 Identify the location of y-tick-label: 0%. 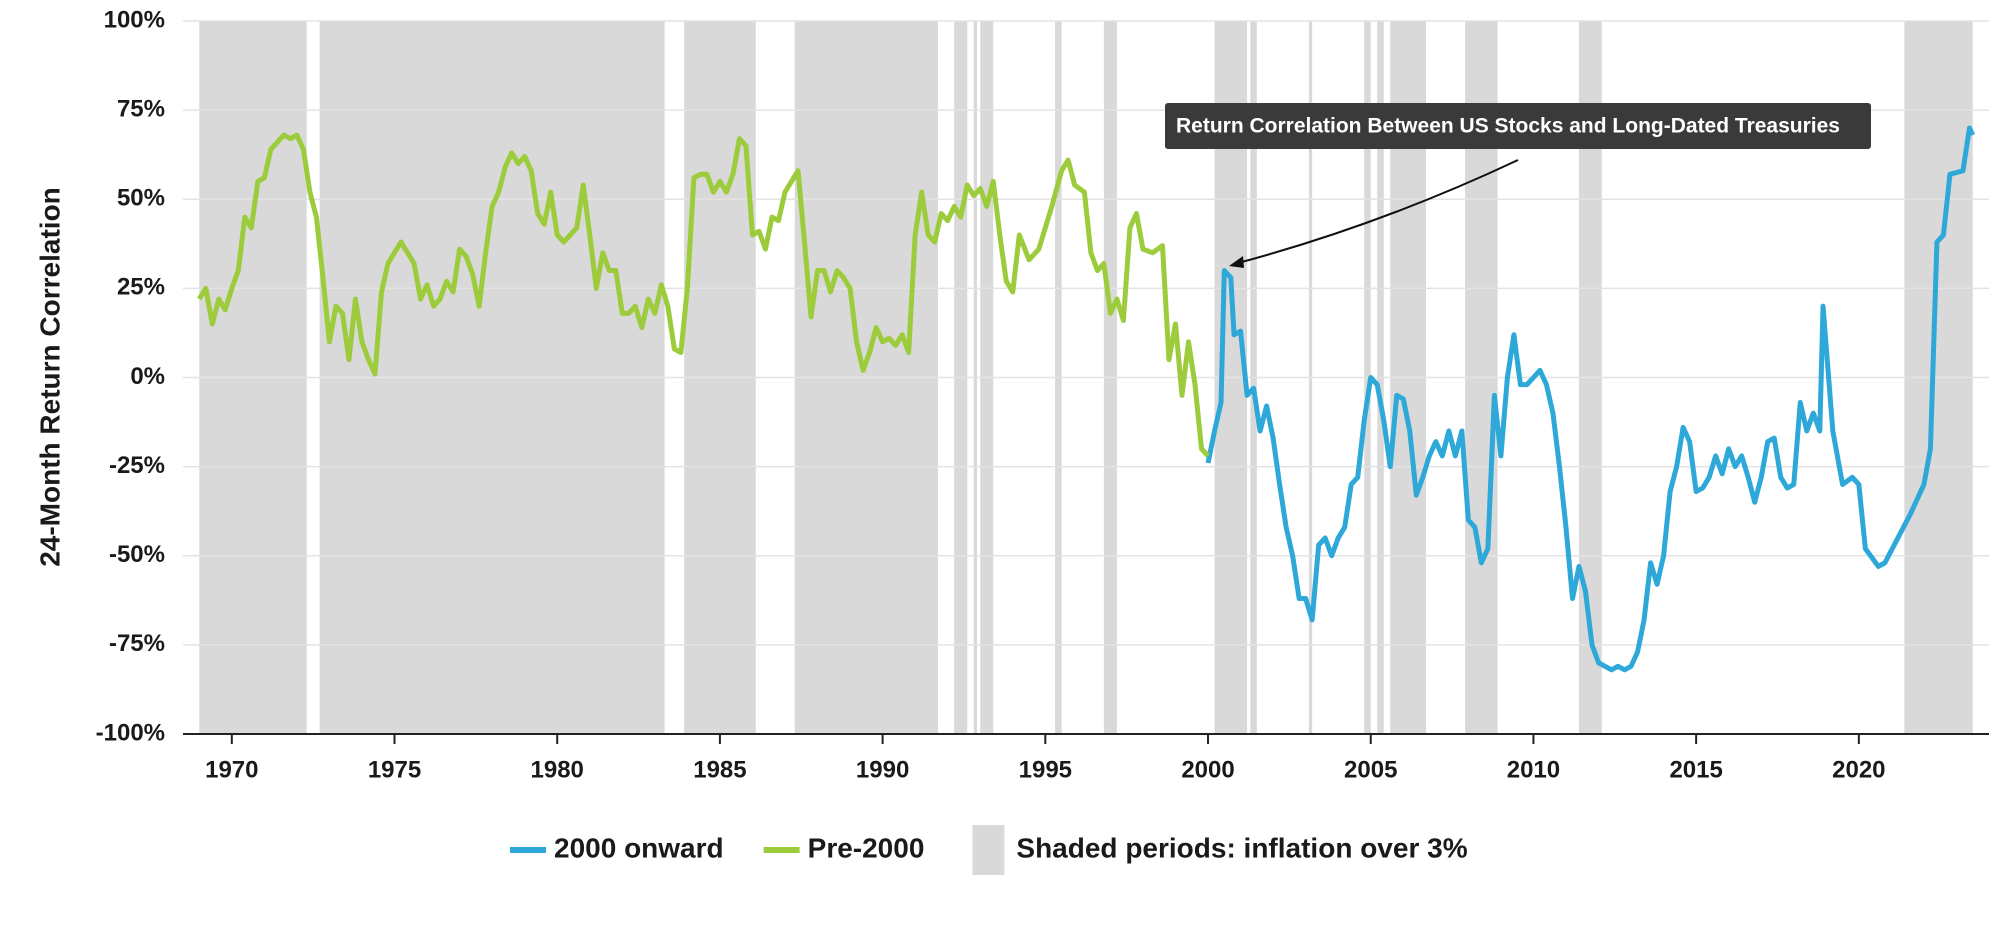
(147, 376).